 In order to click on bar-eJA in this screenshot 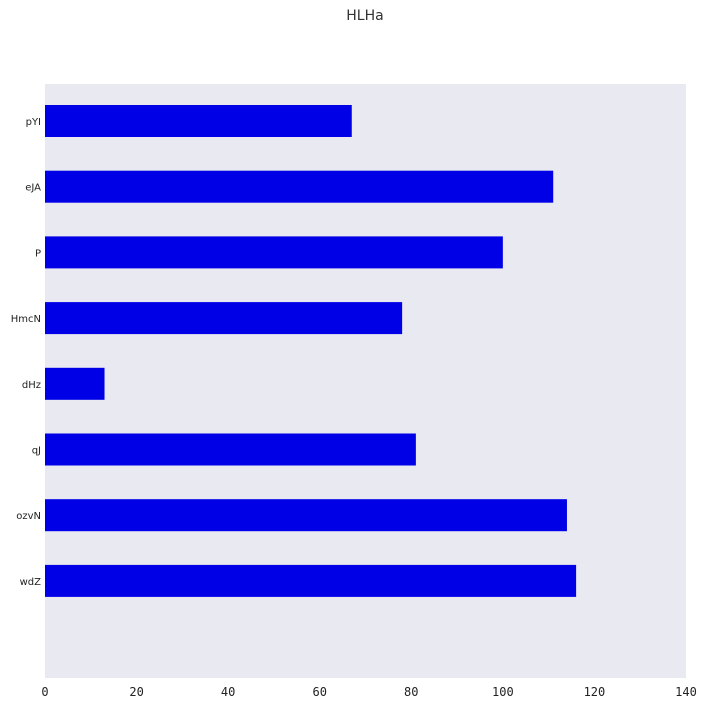, I will do `click(299, 186)`.